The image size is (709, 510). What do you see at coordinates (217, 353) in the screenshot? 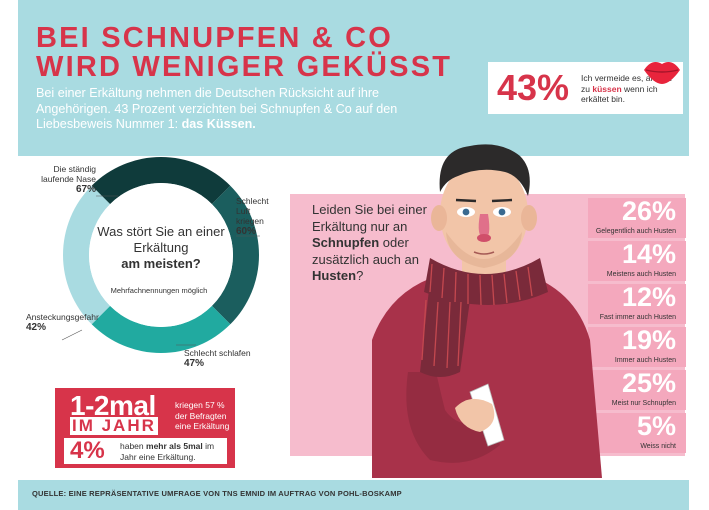
I see `donut-label-sleep-text: Schlecht schlafen` at bounding box center [217, 353].